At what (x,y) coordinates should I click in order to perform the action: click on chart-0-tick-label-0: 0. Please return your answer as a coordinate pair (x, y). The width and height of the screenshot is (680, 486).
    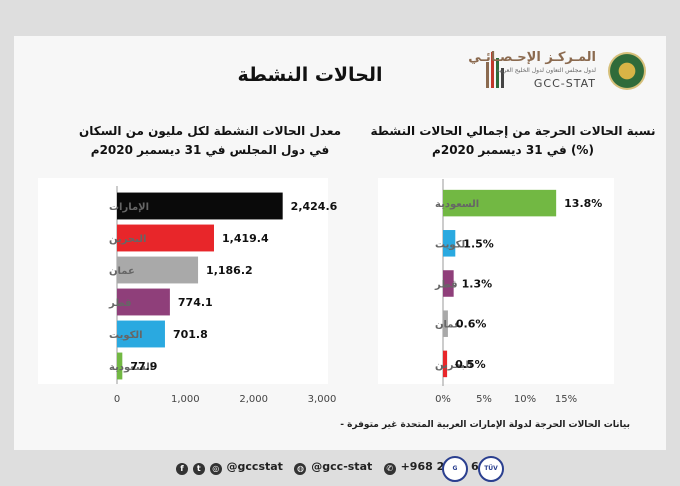
    Looking at the image, I should click on (117, 399).